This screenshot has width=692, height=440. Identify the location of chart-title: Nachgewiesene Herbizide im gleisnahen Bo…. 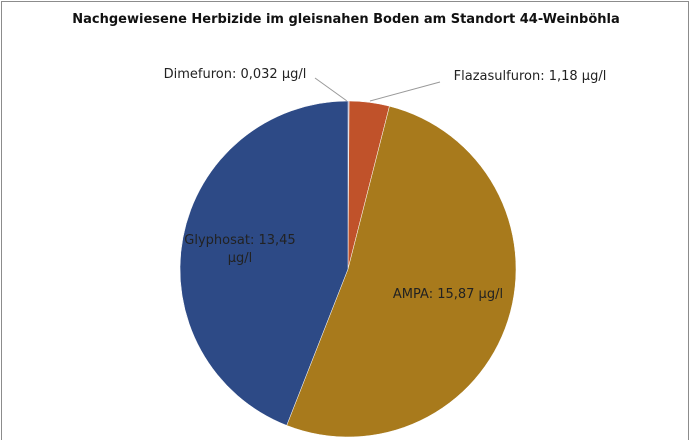
(346, 19).